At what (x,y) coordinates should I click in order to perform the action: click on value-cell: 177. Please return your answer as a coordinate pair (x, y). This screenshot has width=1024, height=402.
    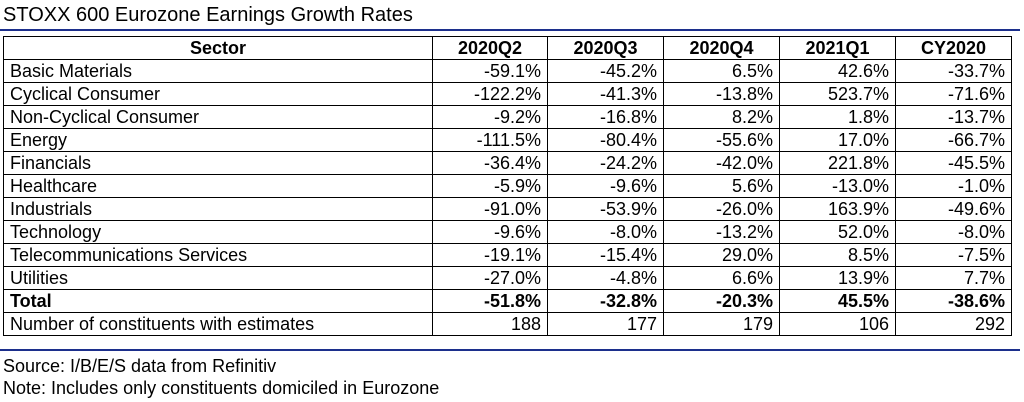
    Looking at the image, I should click on (605, 324).